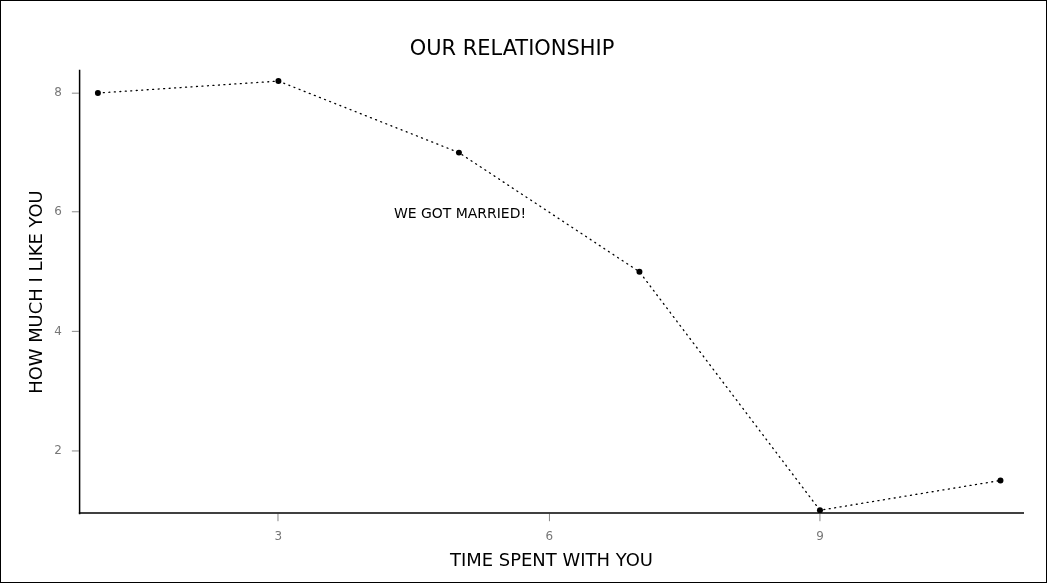  I want to click on x-axis-title: TIME SPENT WITH YOU, so click(550, 559).